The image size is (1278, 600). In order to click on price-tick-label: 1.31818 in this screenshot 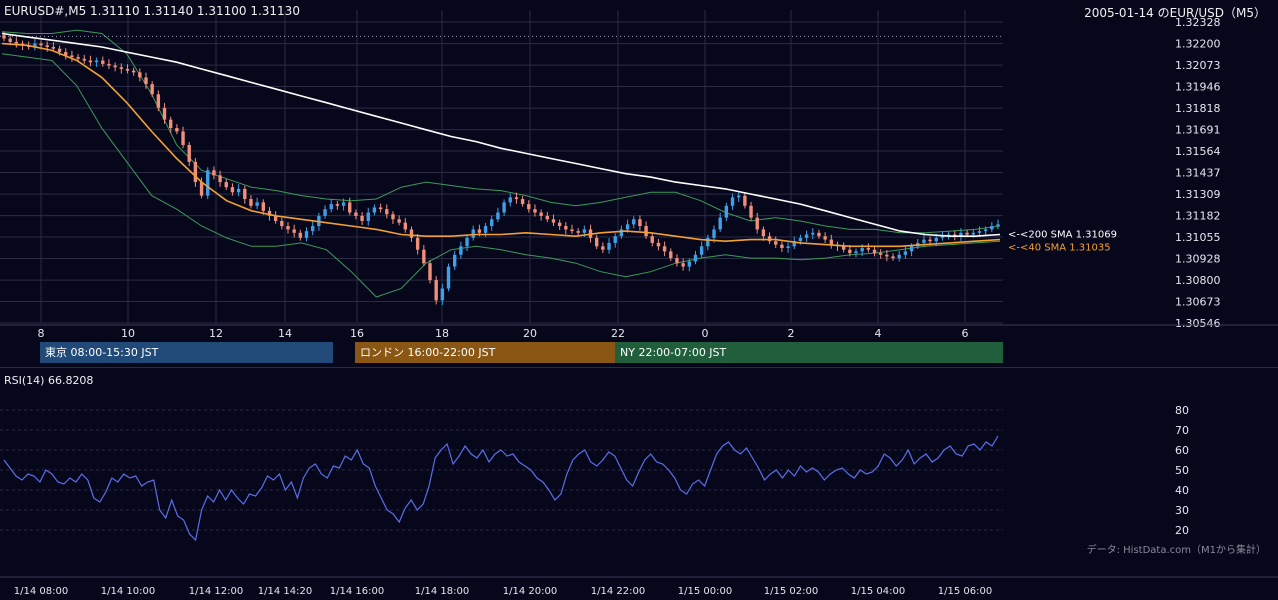, I will do `click(1198, 108)`.